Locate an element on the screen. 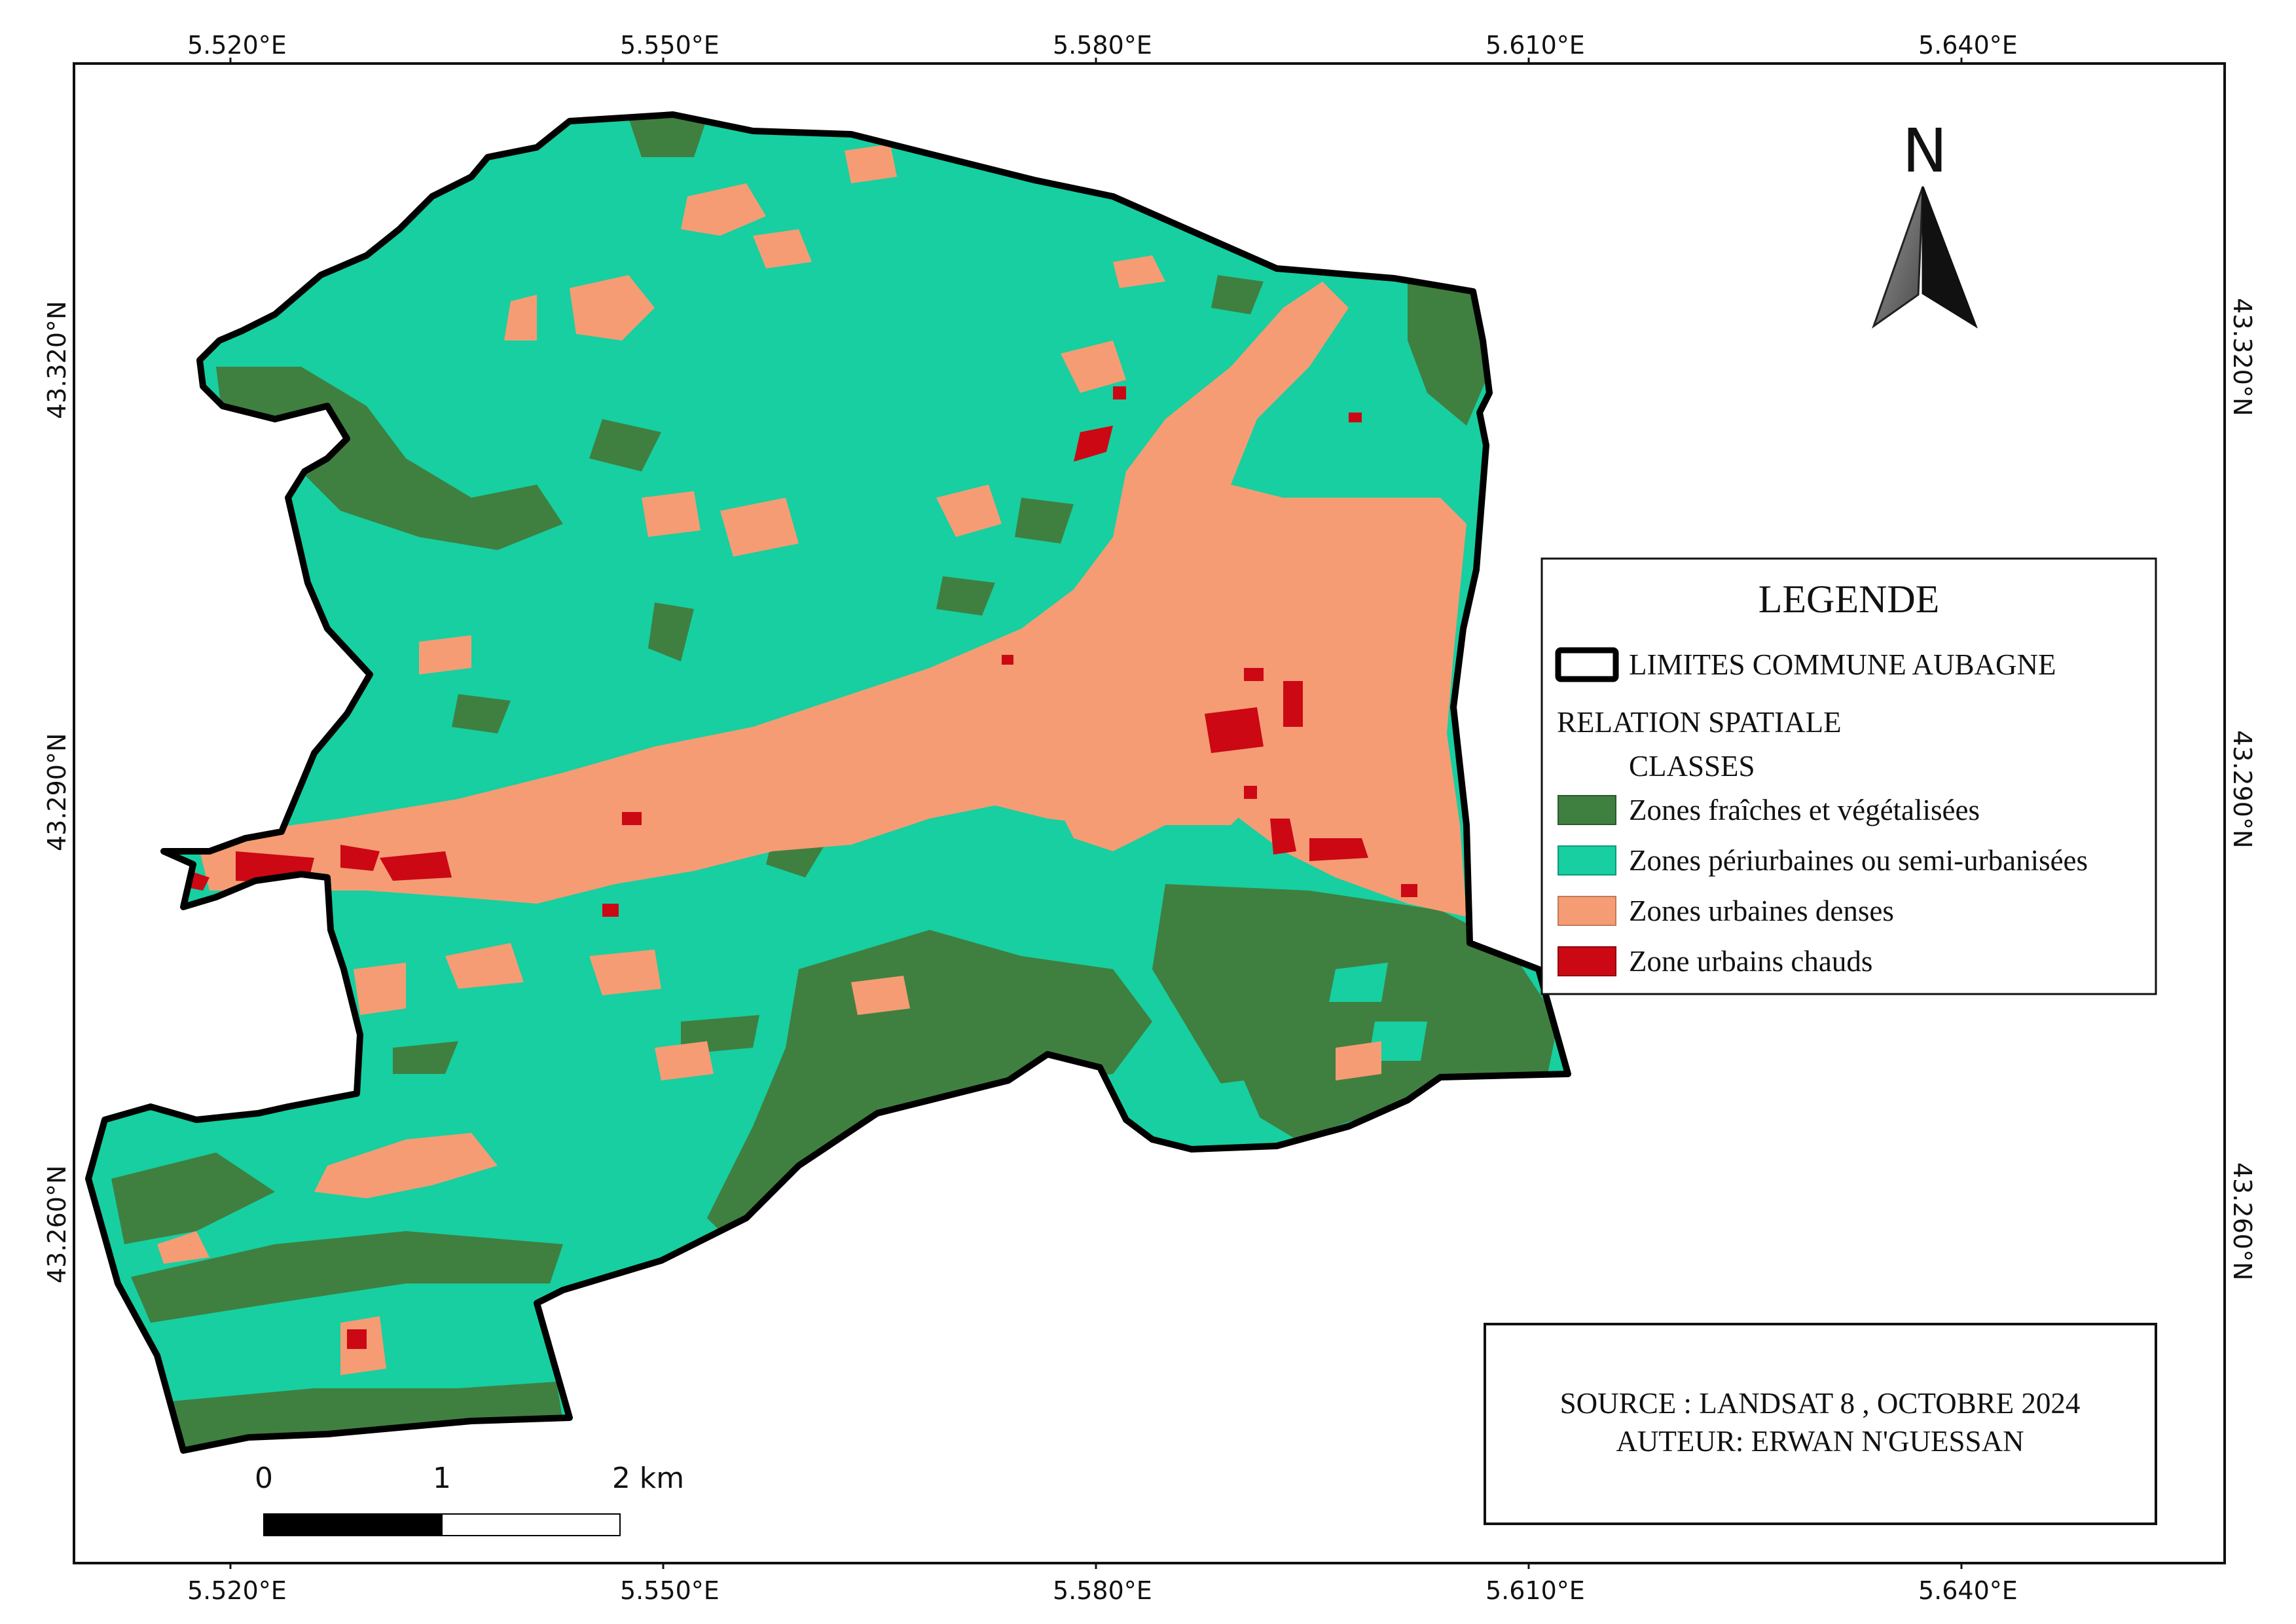 Image resolution: width=2296 pixels, height=1624 pixels. scale-label: 2 km is located at coordinates (648, 1478).